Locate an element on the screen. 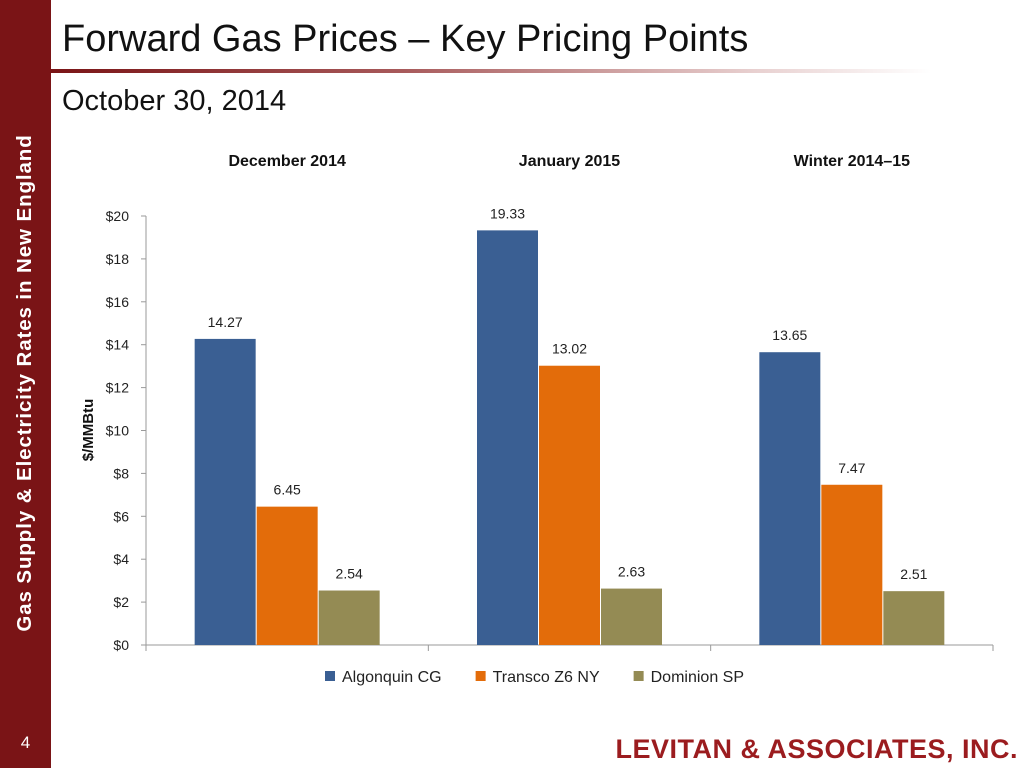  y-tick-label: $0 is located at coordinates (121, 645).